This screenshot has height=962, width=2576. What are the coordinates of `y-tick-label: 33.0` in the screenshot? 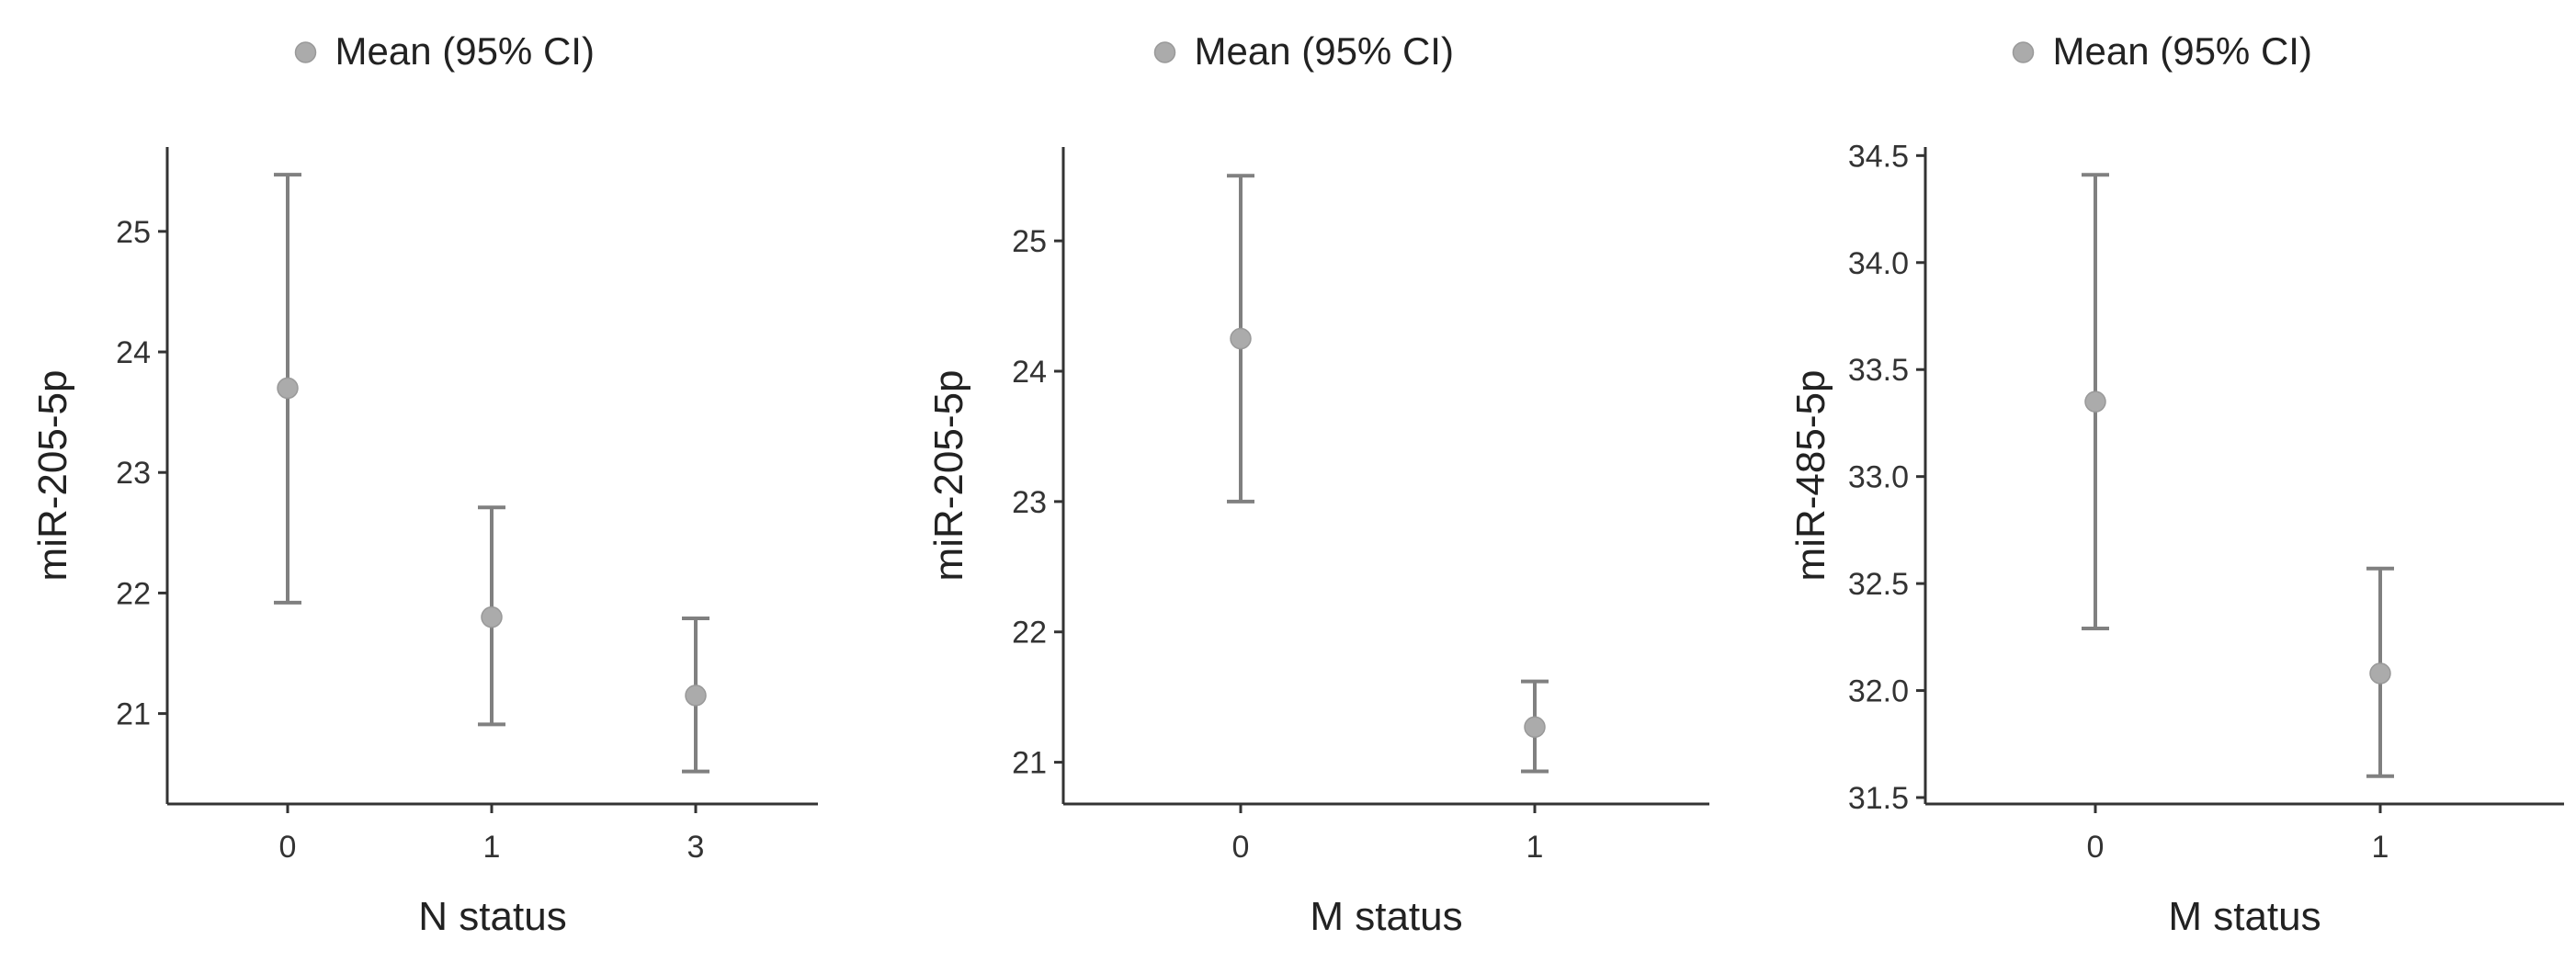 It's located at (1878, 478).